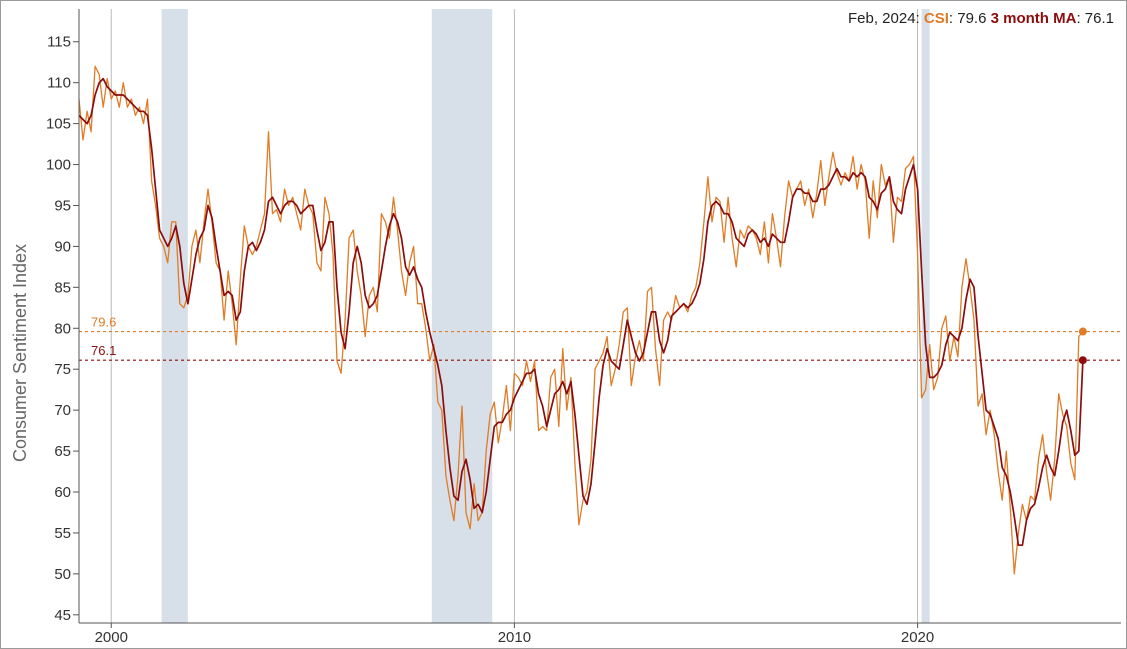 Image resolution: width=1127 pixels, height=649 pixels. I want to click on value-readout: Feb, 2024: CSI: 79.6 3 month MA: 76.1, so click(980, 18).